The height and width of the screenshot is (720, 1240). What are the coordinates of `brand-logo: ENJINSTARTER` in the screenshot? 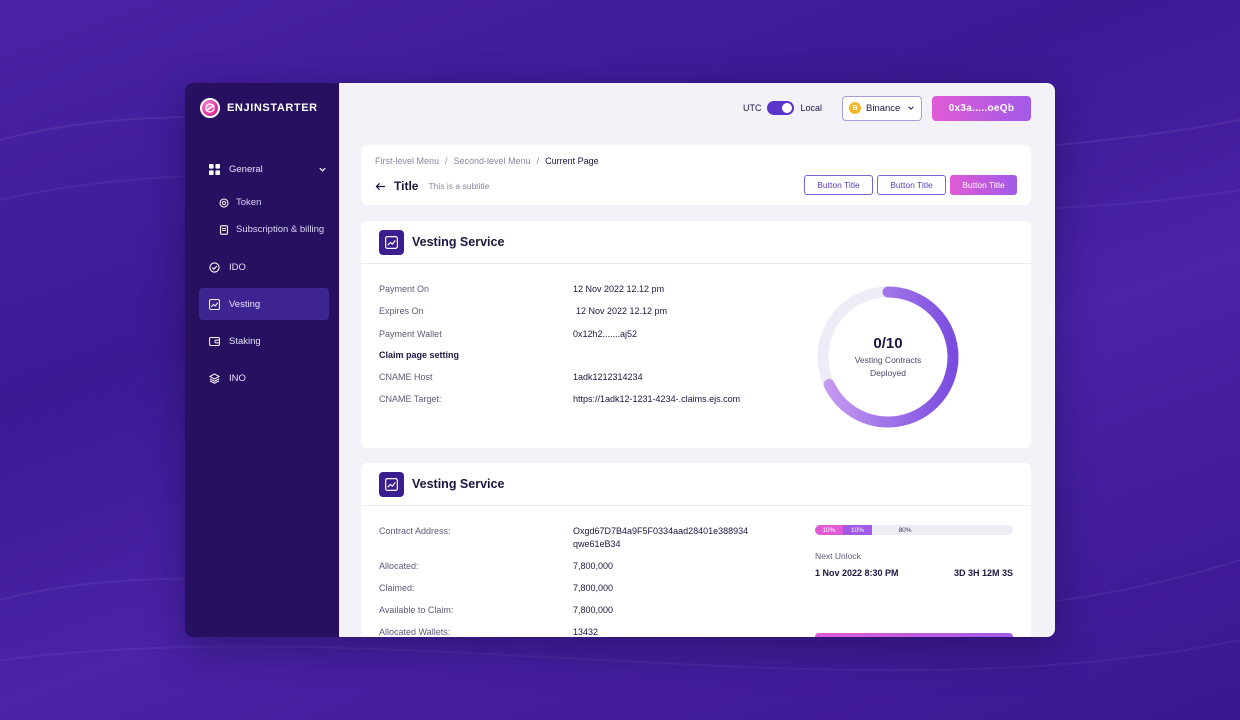 It's located at (262, 108).